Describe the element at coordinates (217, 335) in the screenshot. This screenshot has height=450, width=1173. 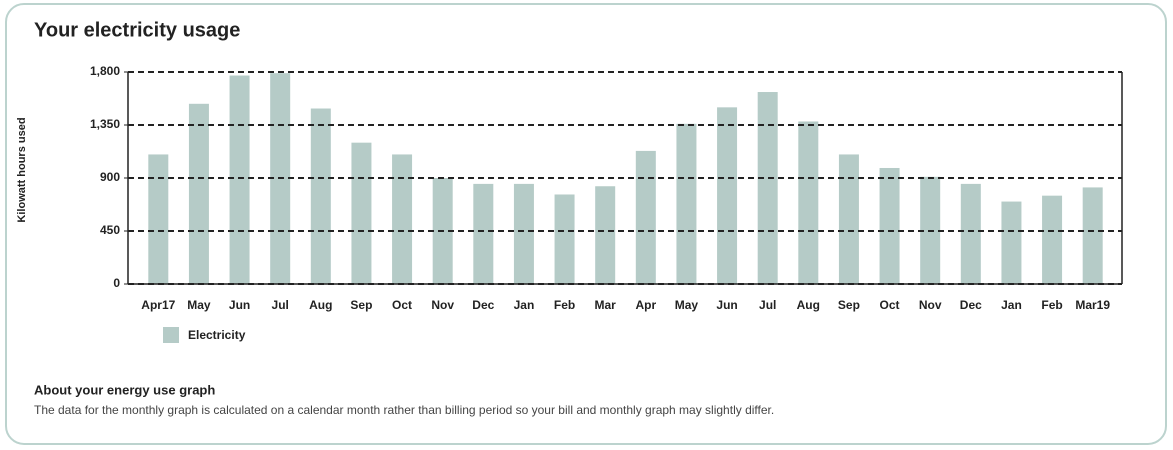
I see `legend-label: Electricity` at that location.